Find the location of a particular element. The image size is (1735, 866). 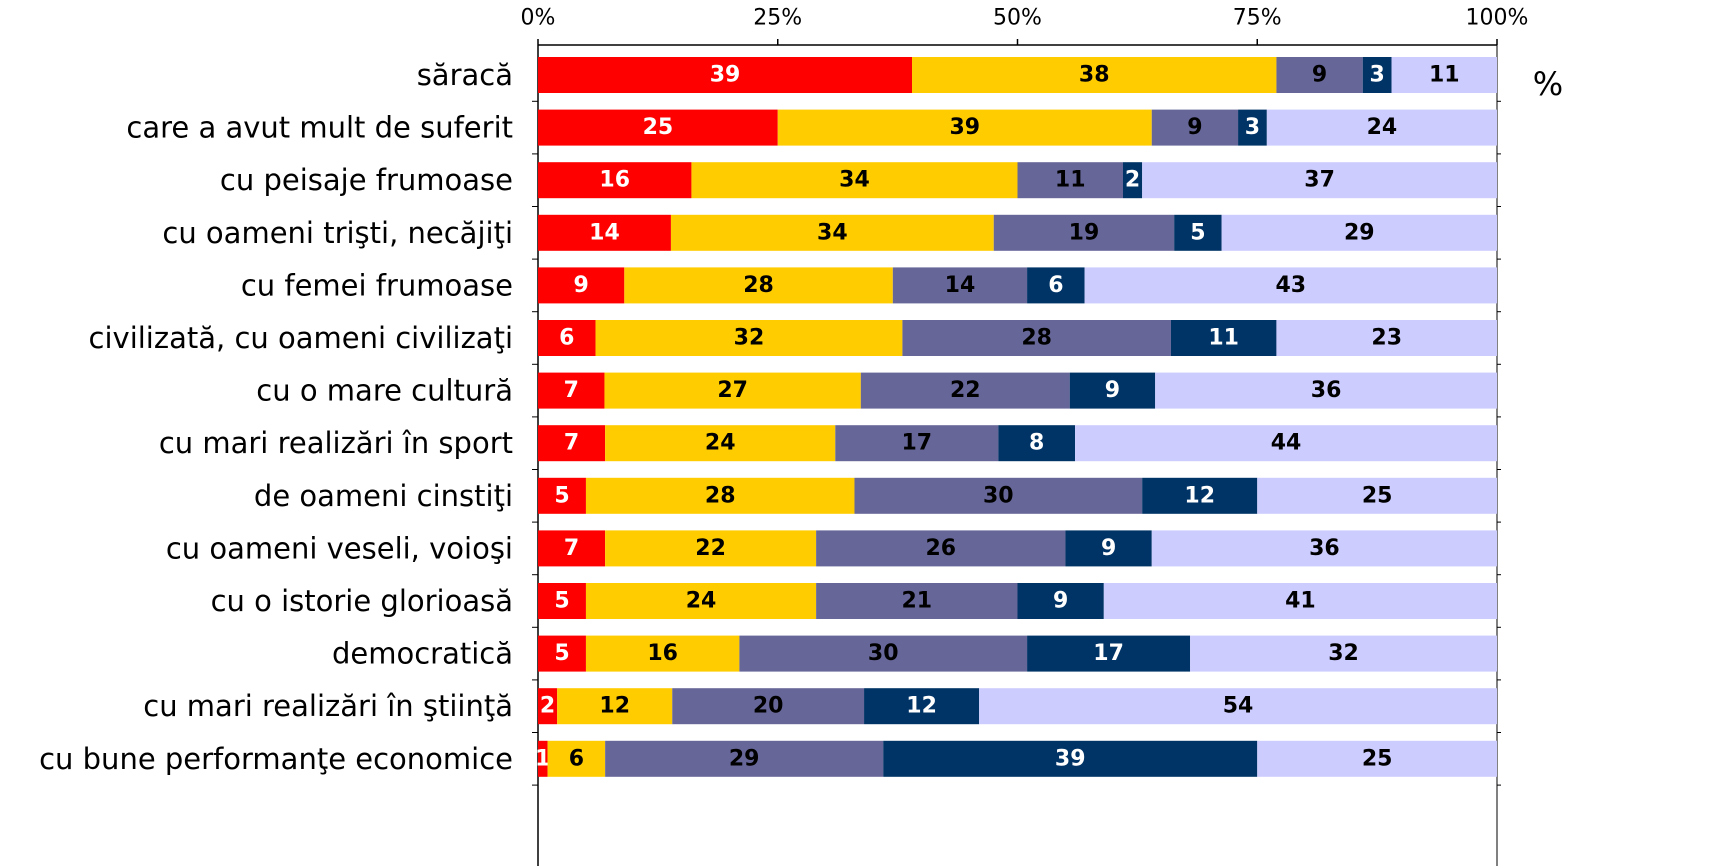

data-label: 16 is located at coordinates (614, 180).